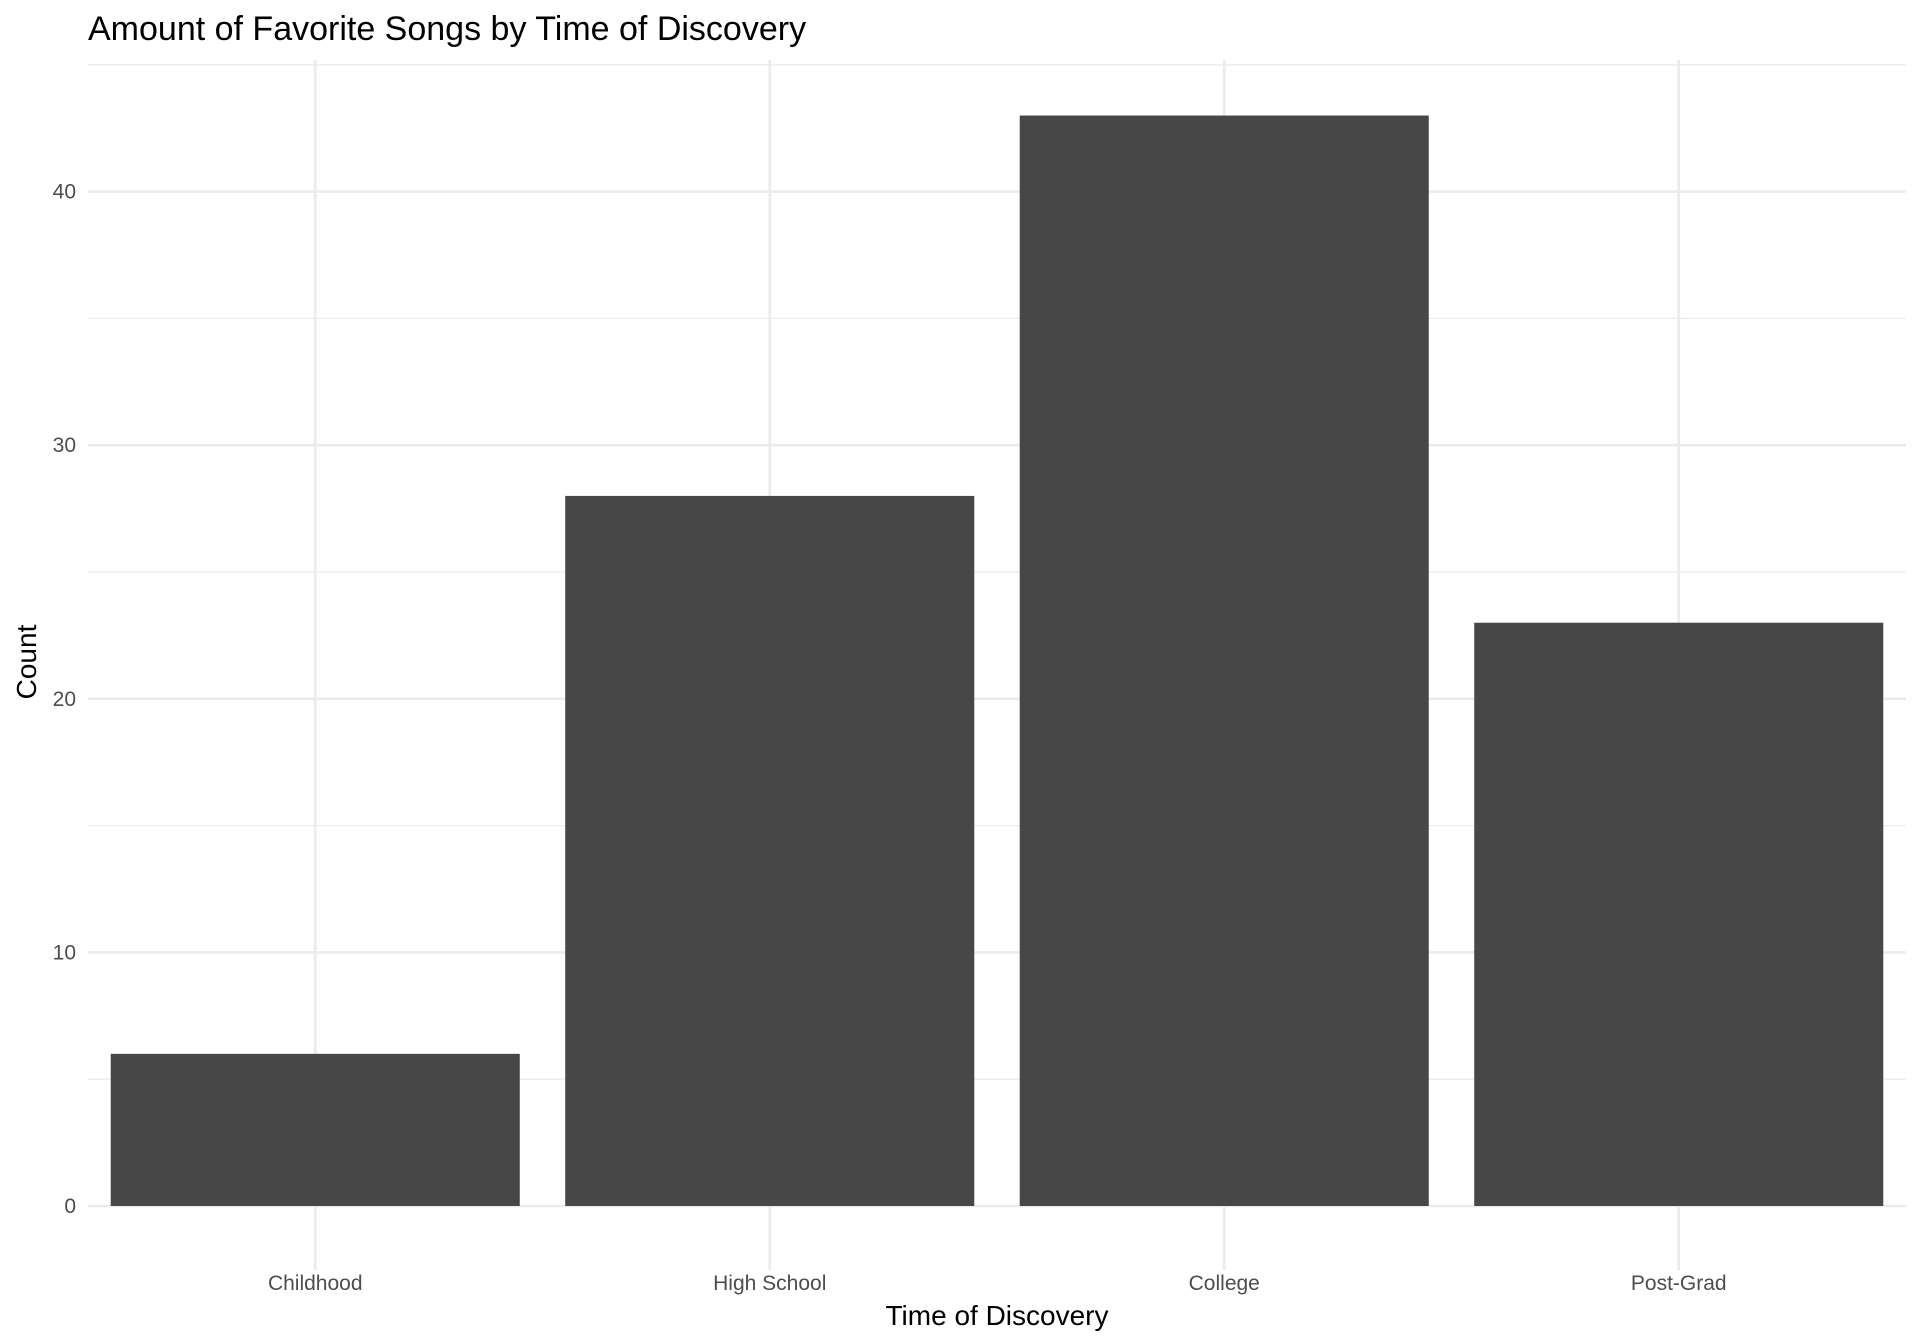 The height and width of the screenshot is (1344, 1920). What do you see at coordinates (64, 192) in the screenshot?
I see `y-tick-label: 40` at bounding box center [64, 192].